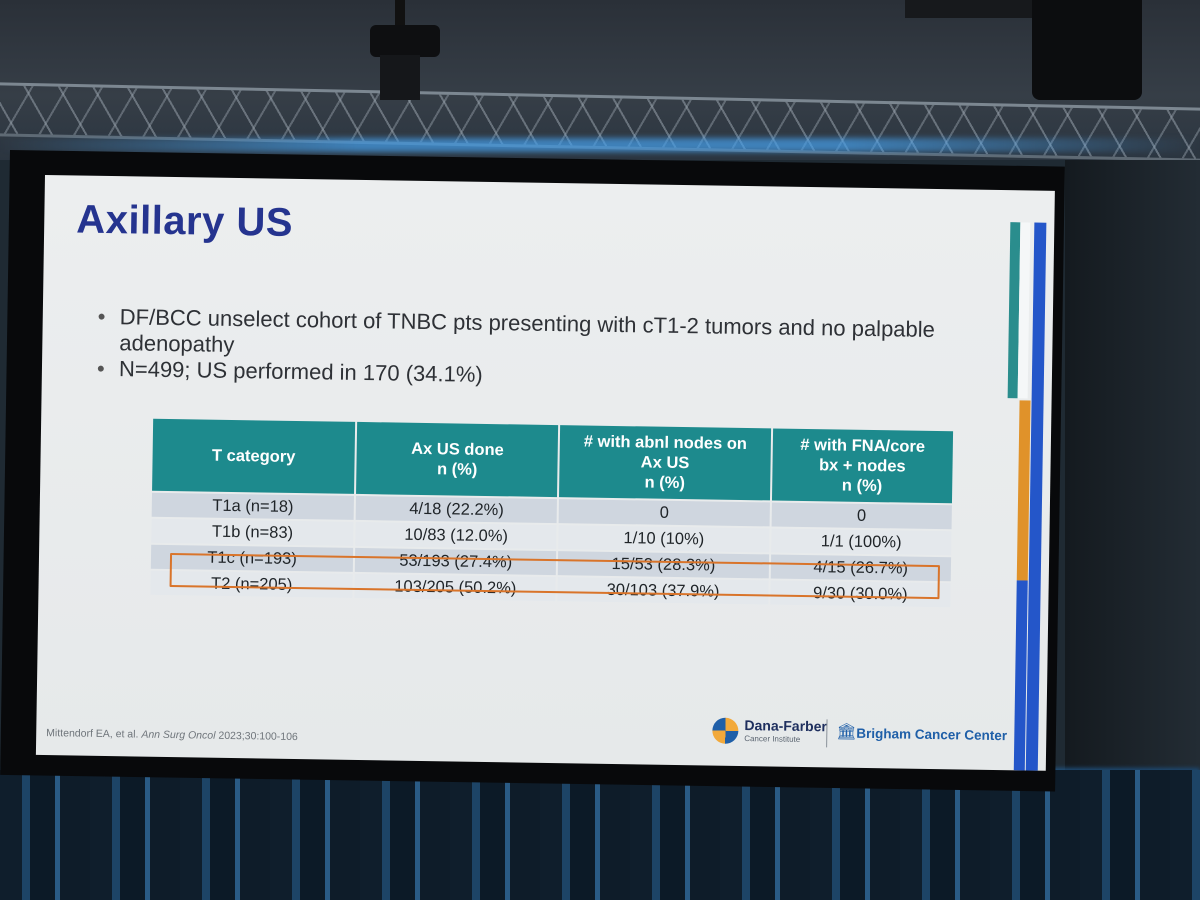  Describe the element at coordinates (600, 145) in the screenshot. I see `truss-blue-glow` at that location.